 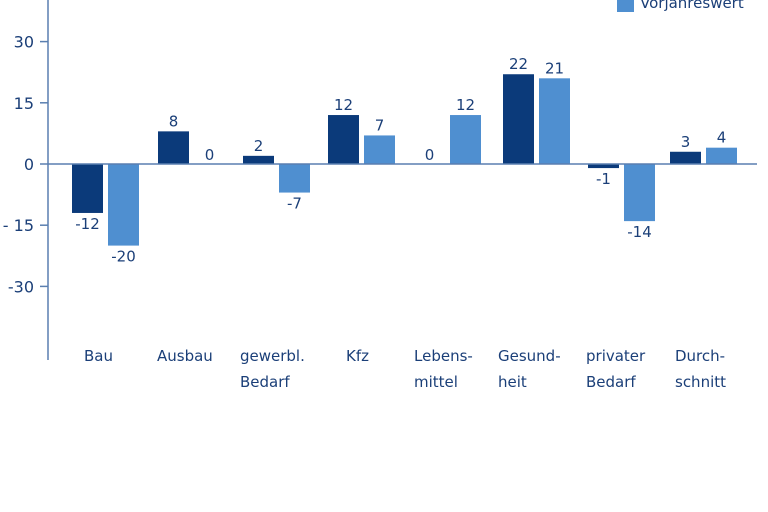 I want to click on x-tick-label: Bau, so click(x=98, y=356).